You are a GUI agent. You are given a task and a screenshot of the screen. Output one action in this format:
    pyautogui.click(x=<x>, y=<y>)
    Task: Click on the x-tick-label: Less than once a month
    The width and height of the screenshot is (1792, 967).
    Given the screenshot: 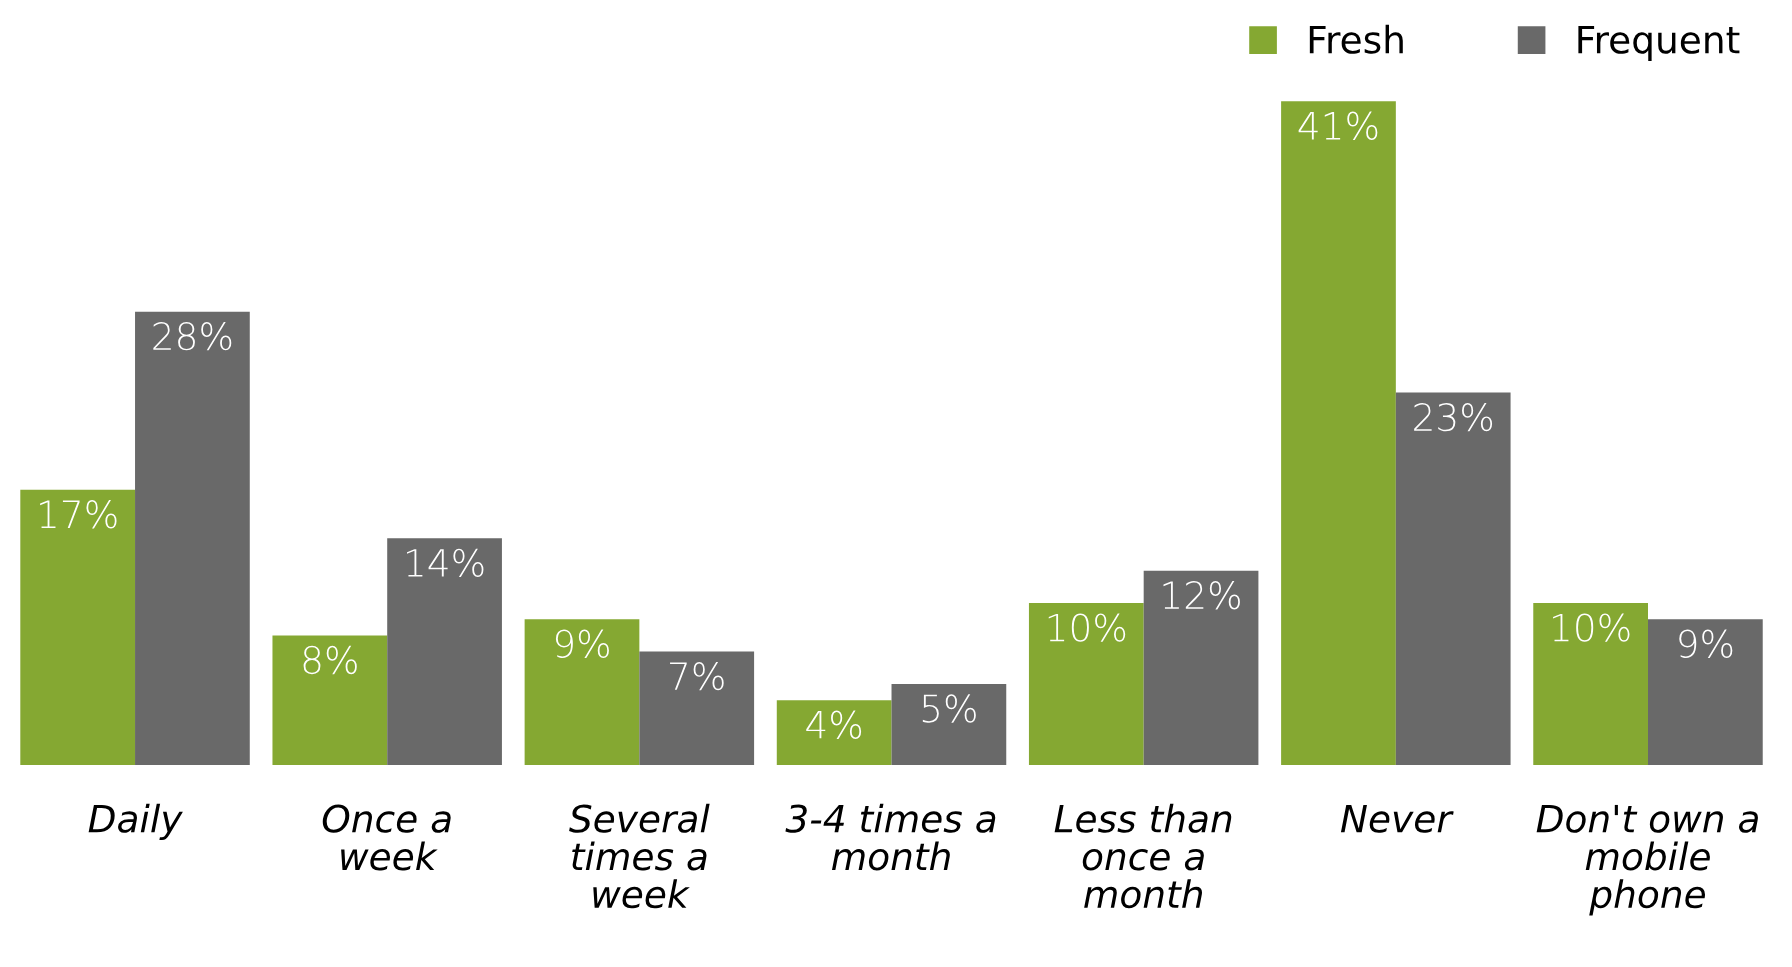 What is the action you would take?
    pyautogui.click(x=1143, y=856)
    